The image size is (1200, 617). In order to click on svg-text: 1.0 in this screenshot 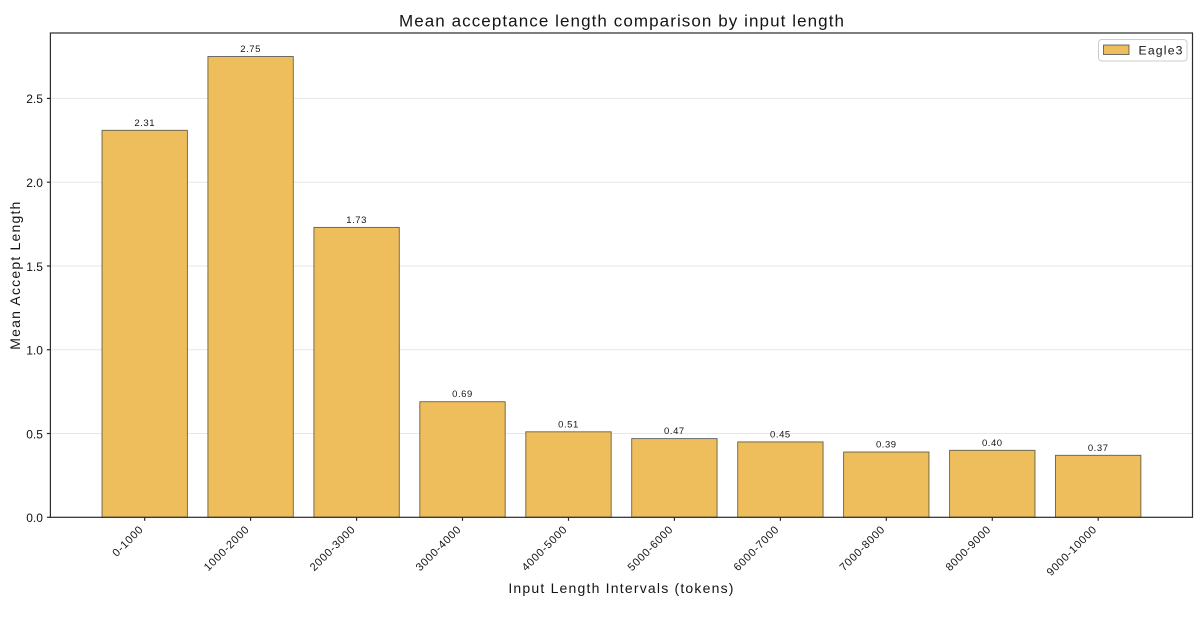, I will do `click(34, 351)`.